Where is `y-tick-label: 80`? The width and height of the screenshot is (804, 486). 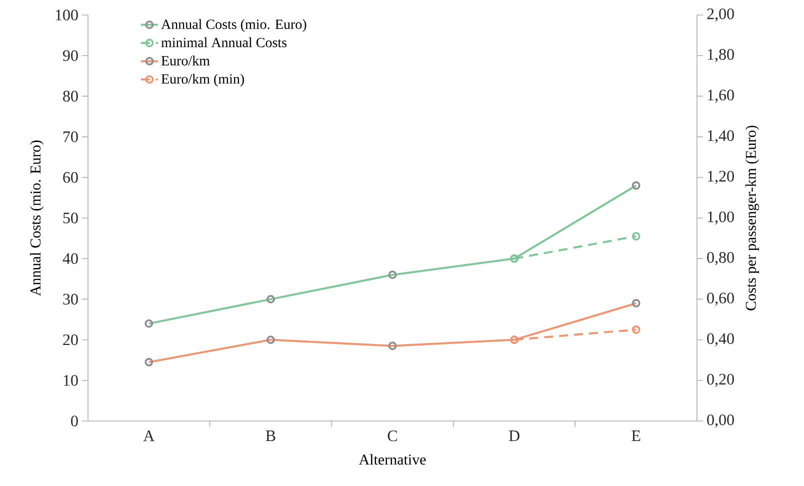
y-tick-label: 80 is located at coordinates (70, 96).